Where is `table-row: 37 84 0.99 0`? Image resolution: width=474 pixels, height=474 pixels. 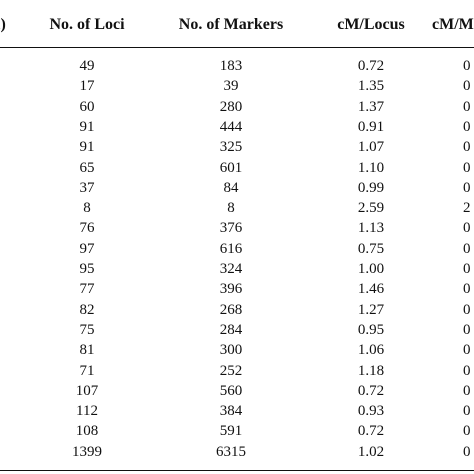 table-row: 37 84 0.99 0 is located at coordinates (237, 188).